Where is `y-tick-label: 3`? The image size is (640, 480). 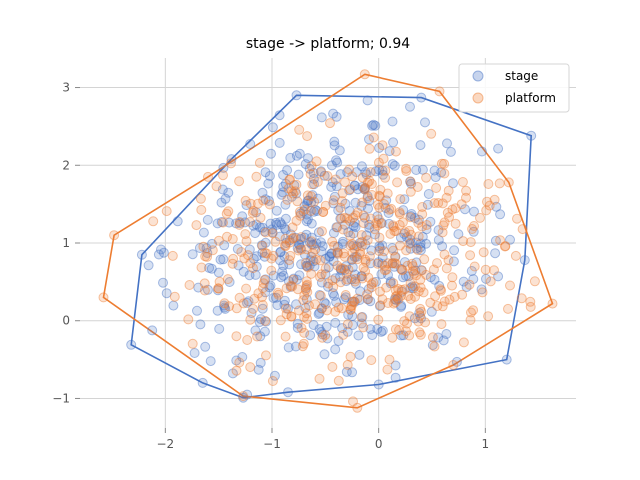 y-tick-label: 3 is located at coordinates (66, 88).